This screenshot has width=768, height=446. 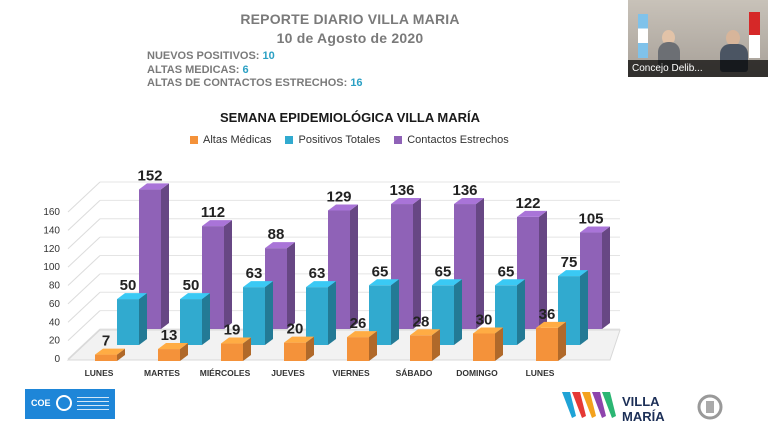 What do you see at coordinates (55, 322) in the screenshot?
I see `y-tick-label: 40` at bounding box center [55, 322].